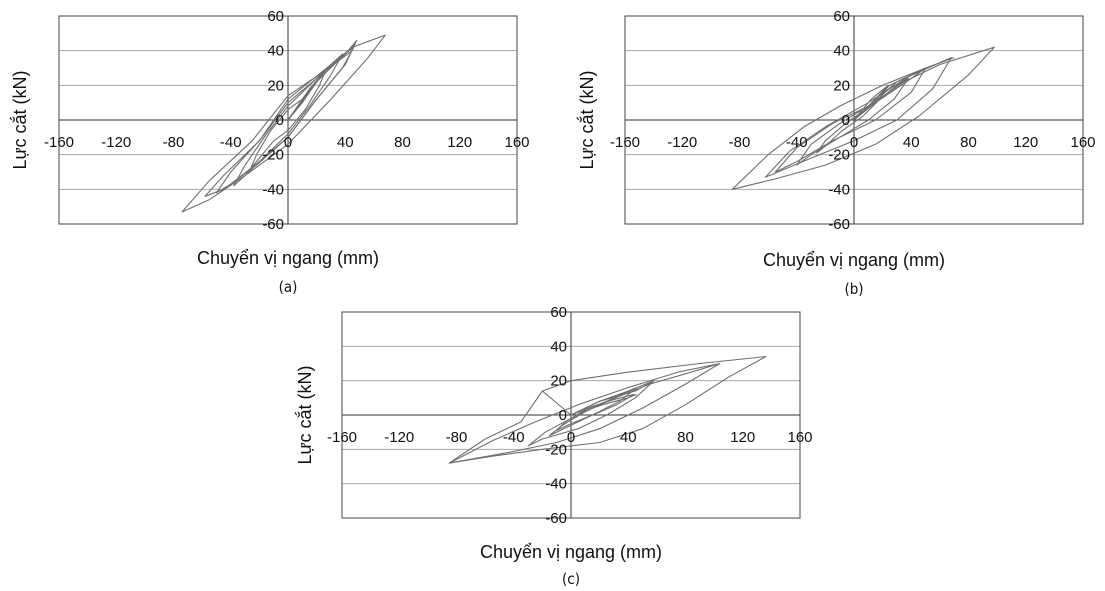 This screenshot has width=1105, height=591. I want to click on chart-caption: (a), so click(288, 287).